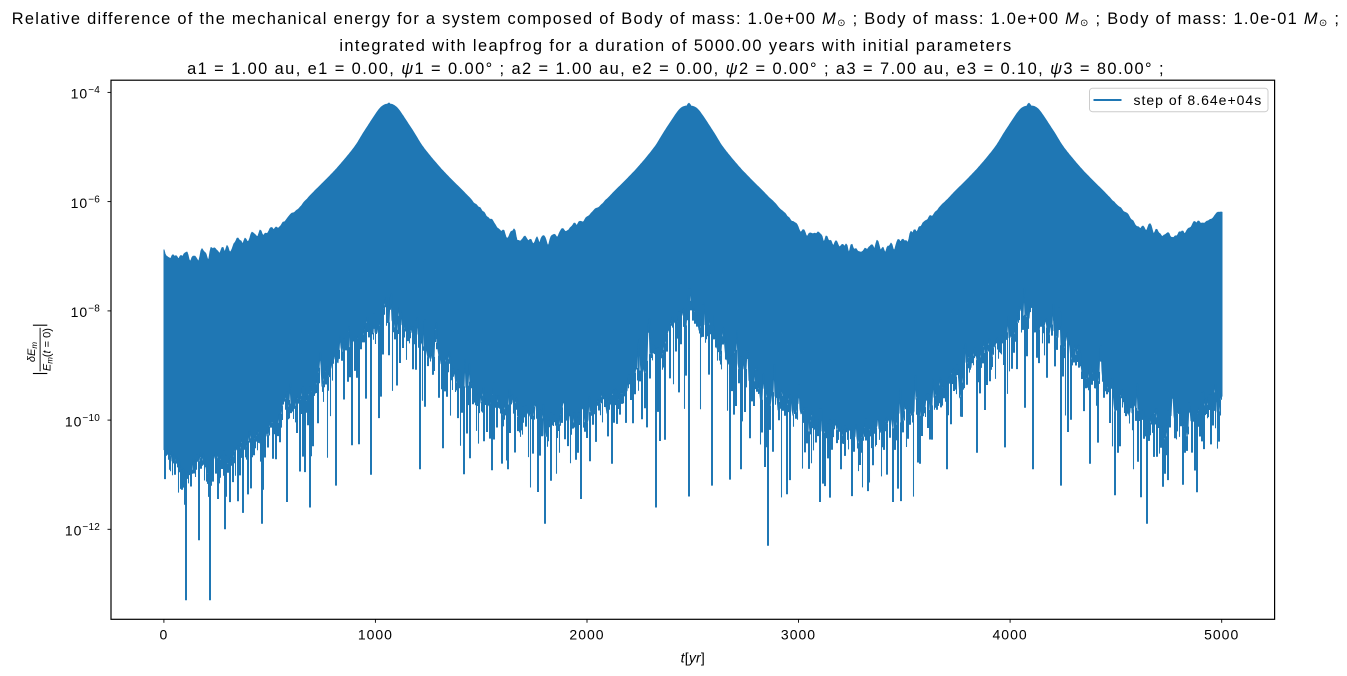  What do you see at coordinates (86, 93) in the screenshot?
I see `svg-text: 10⁻⁴` at bounding box center [86, 93].